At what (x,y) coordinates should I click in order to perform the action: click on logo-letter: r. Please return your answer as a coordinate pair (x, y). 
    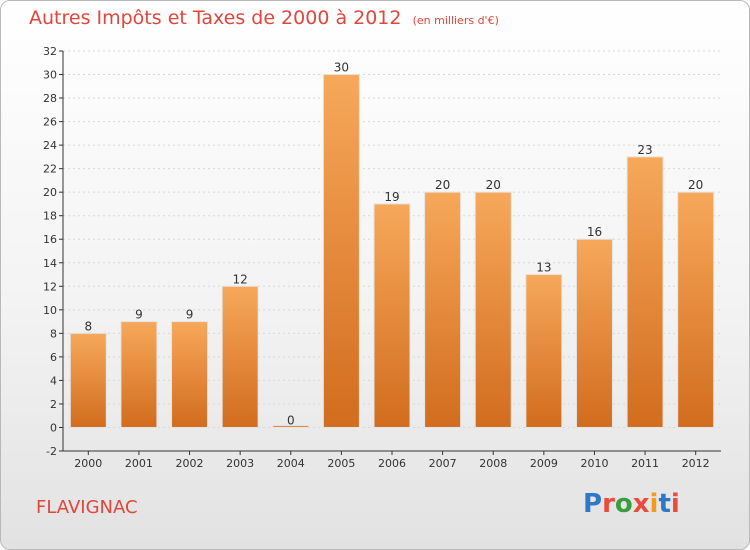
    Looking at the image, I should click on (608, 504).